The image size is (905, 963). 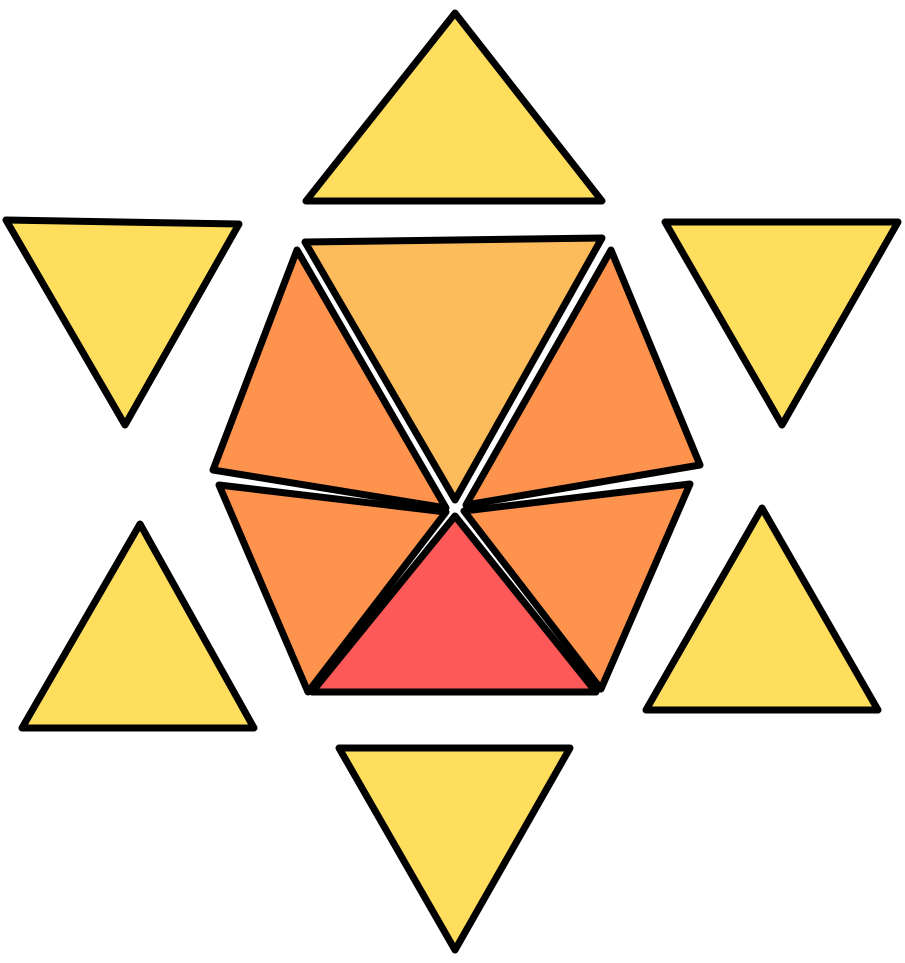 What do you see at coordinates (332, 588) in the screenshot?
I see `hexagon-segment-lower-left` at bounding box center [332, 588].